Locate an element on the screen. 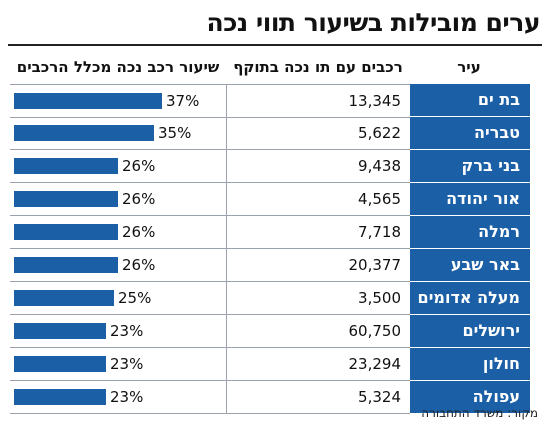 Image resolution: width=550 pixels, height=430 pixels. rate-cell: 37% is located at coordinates (118, 101).